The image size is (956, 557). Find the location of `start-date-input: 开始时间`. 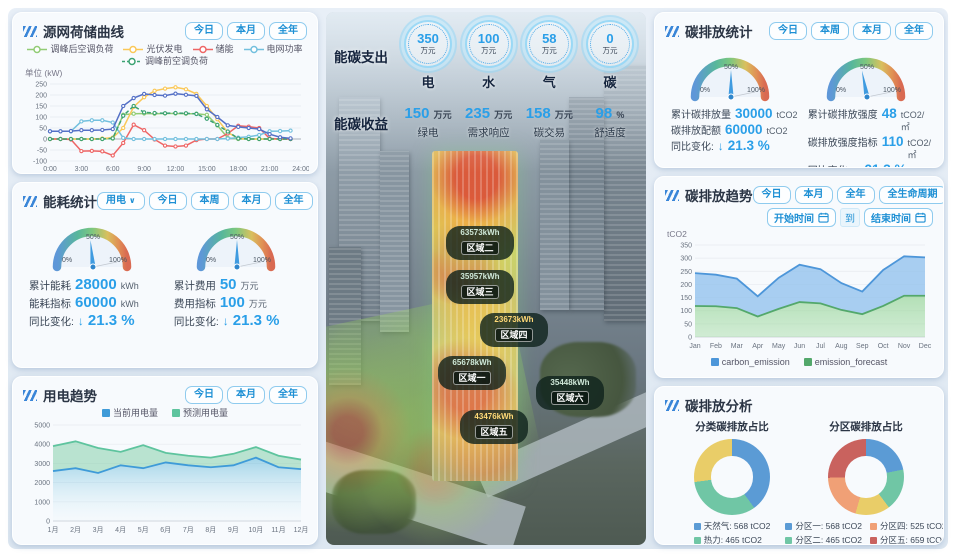

start-date-input: 开始时间 is located at coordinates (801, 217).